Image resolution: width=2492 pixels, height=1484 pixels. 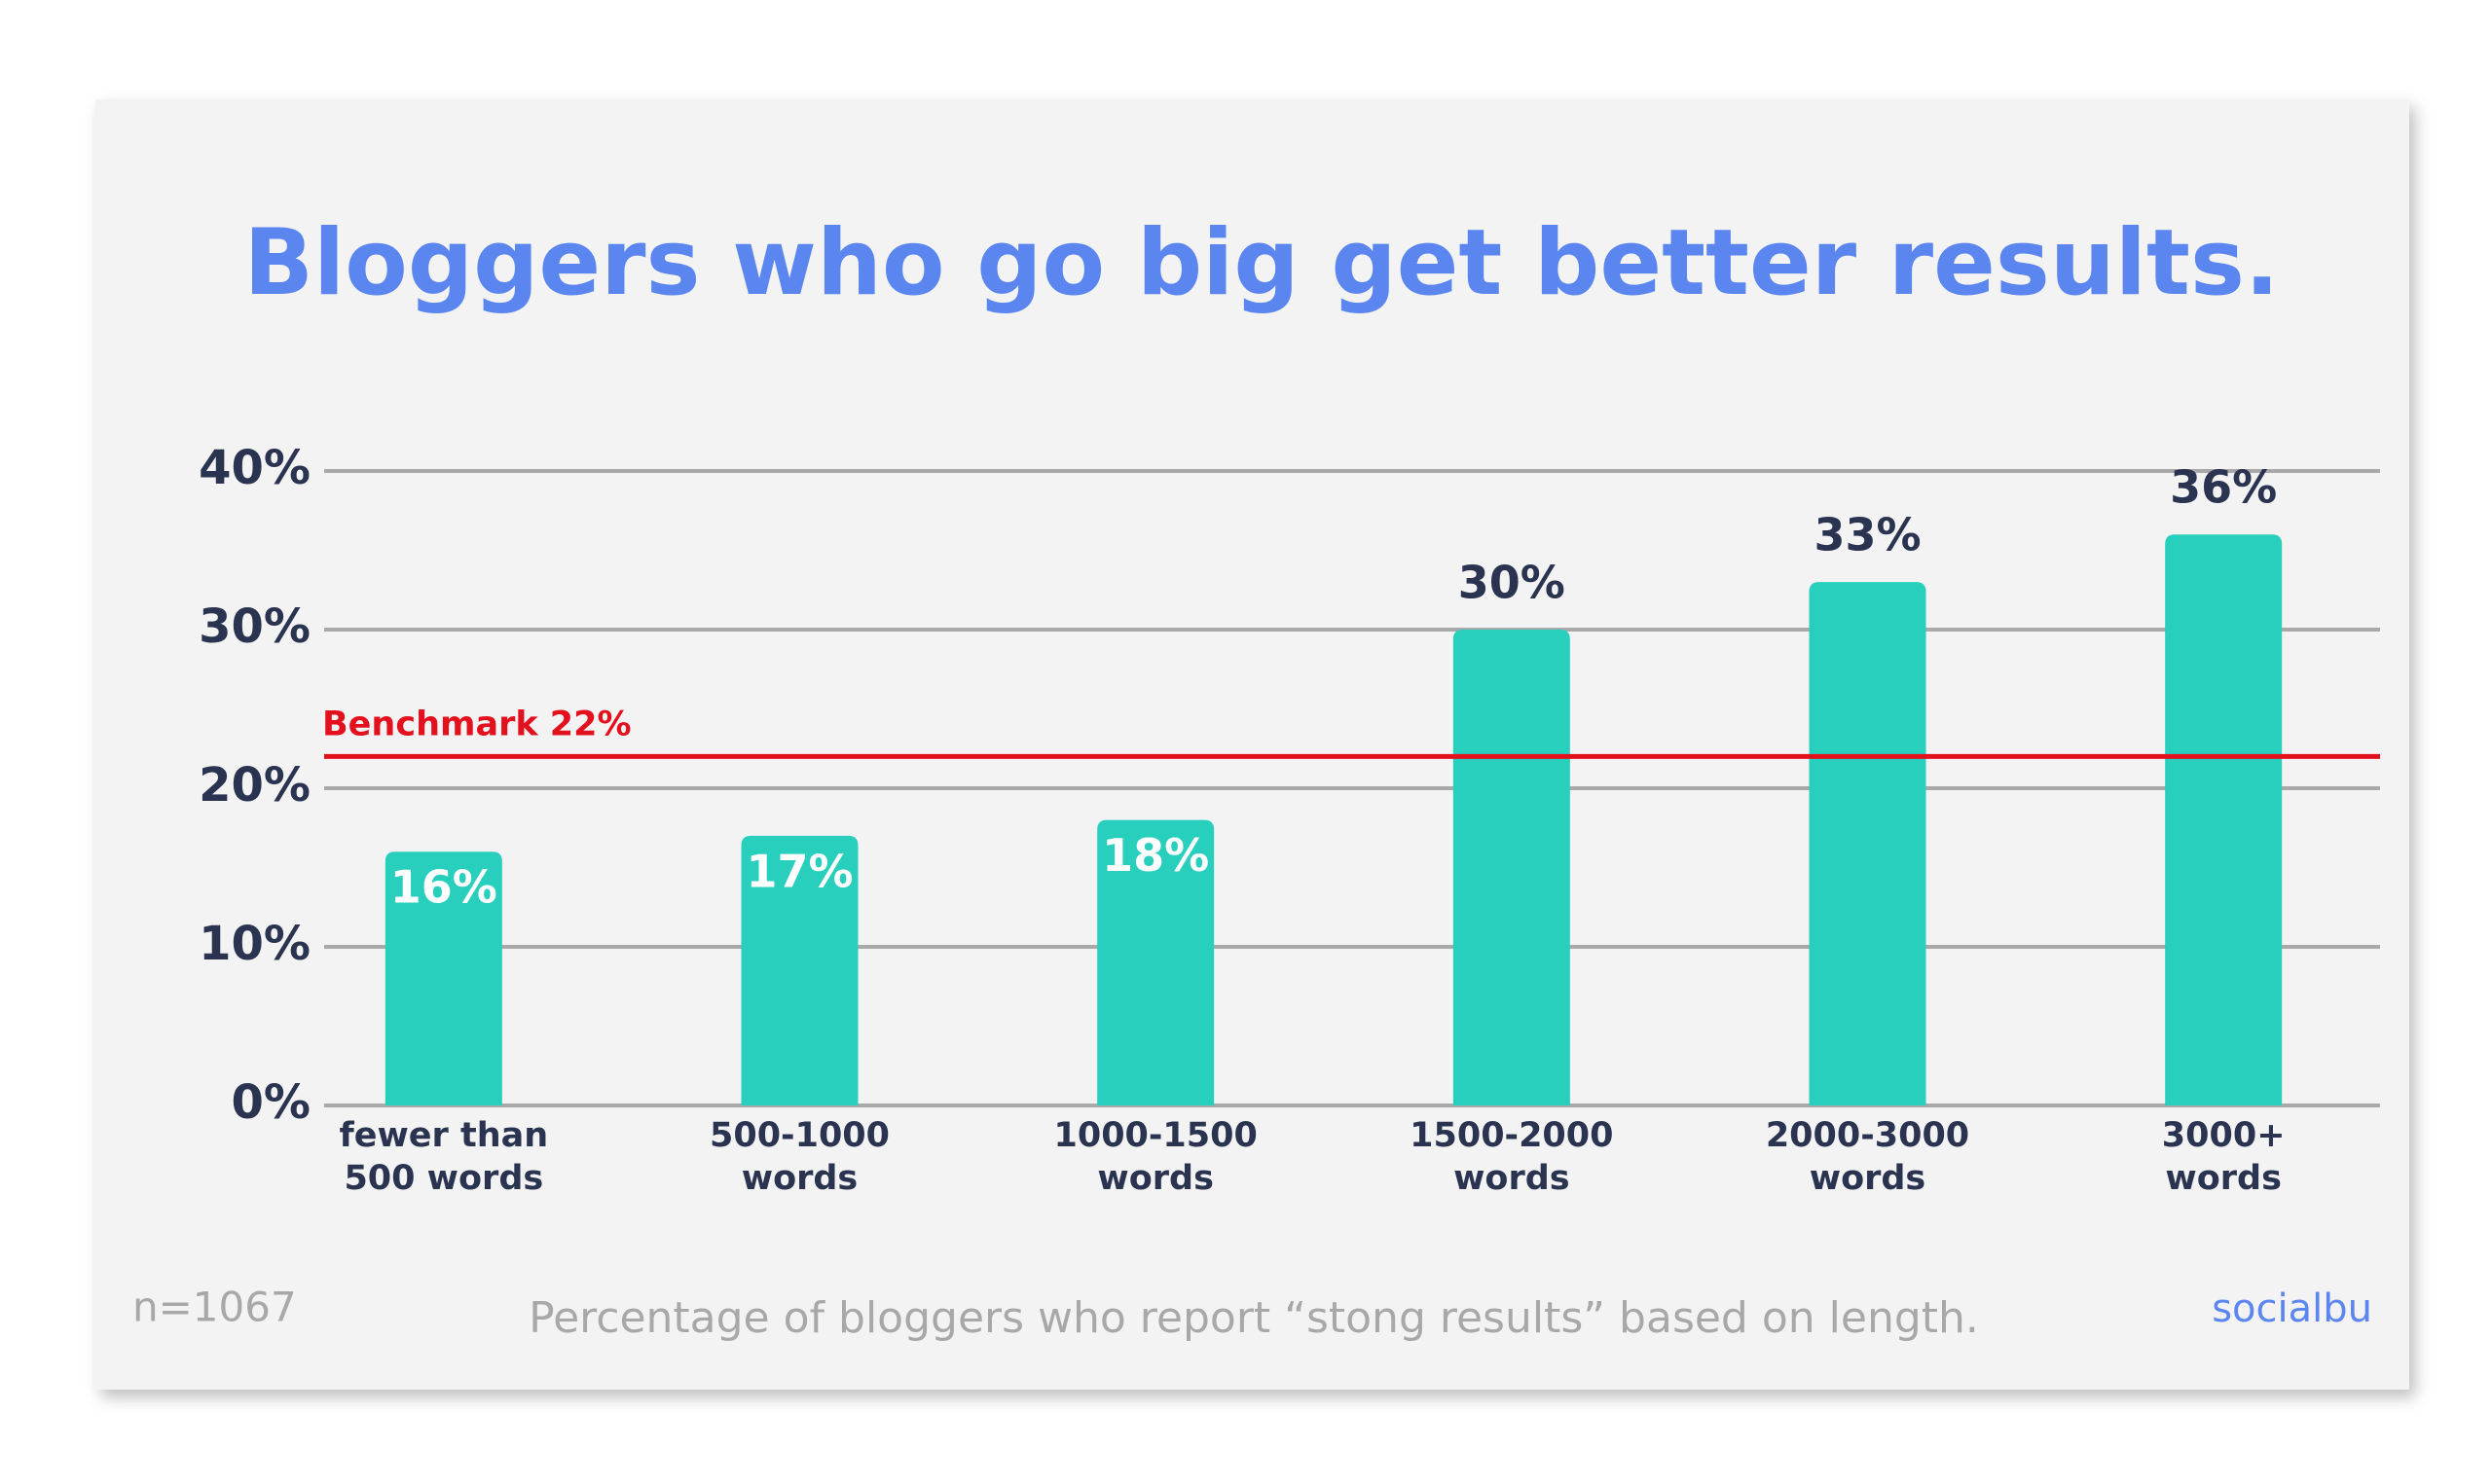 I want to click on y-tick-label: 20%, so click(x=255, y=785).